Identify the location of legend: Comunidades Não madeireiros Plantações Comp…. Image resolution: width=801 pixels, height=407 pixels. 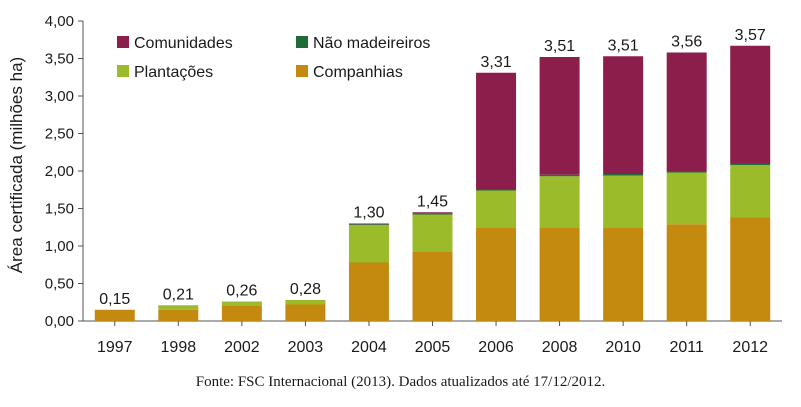
(273, 58).